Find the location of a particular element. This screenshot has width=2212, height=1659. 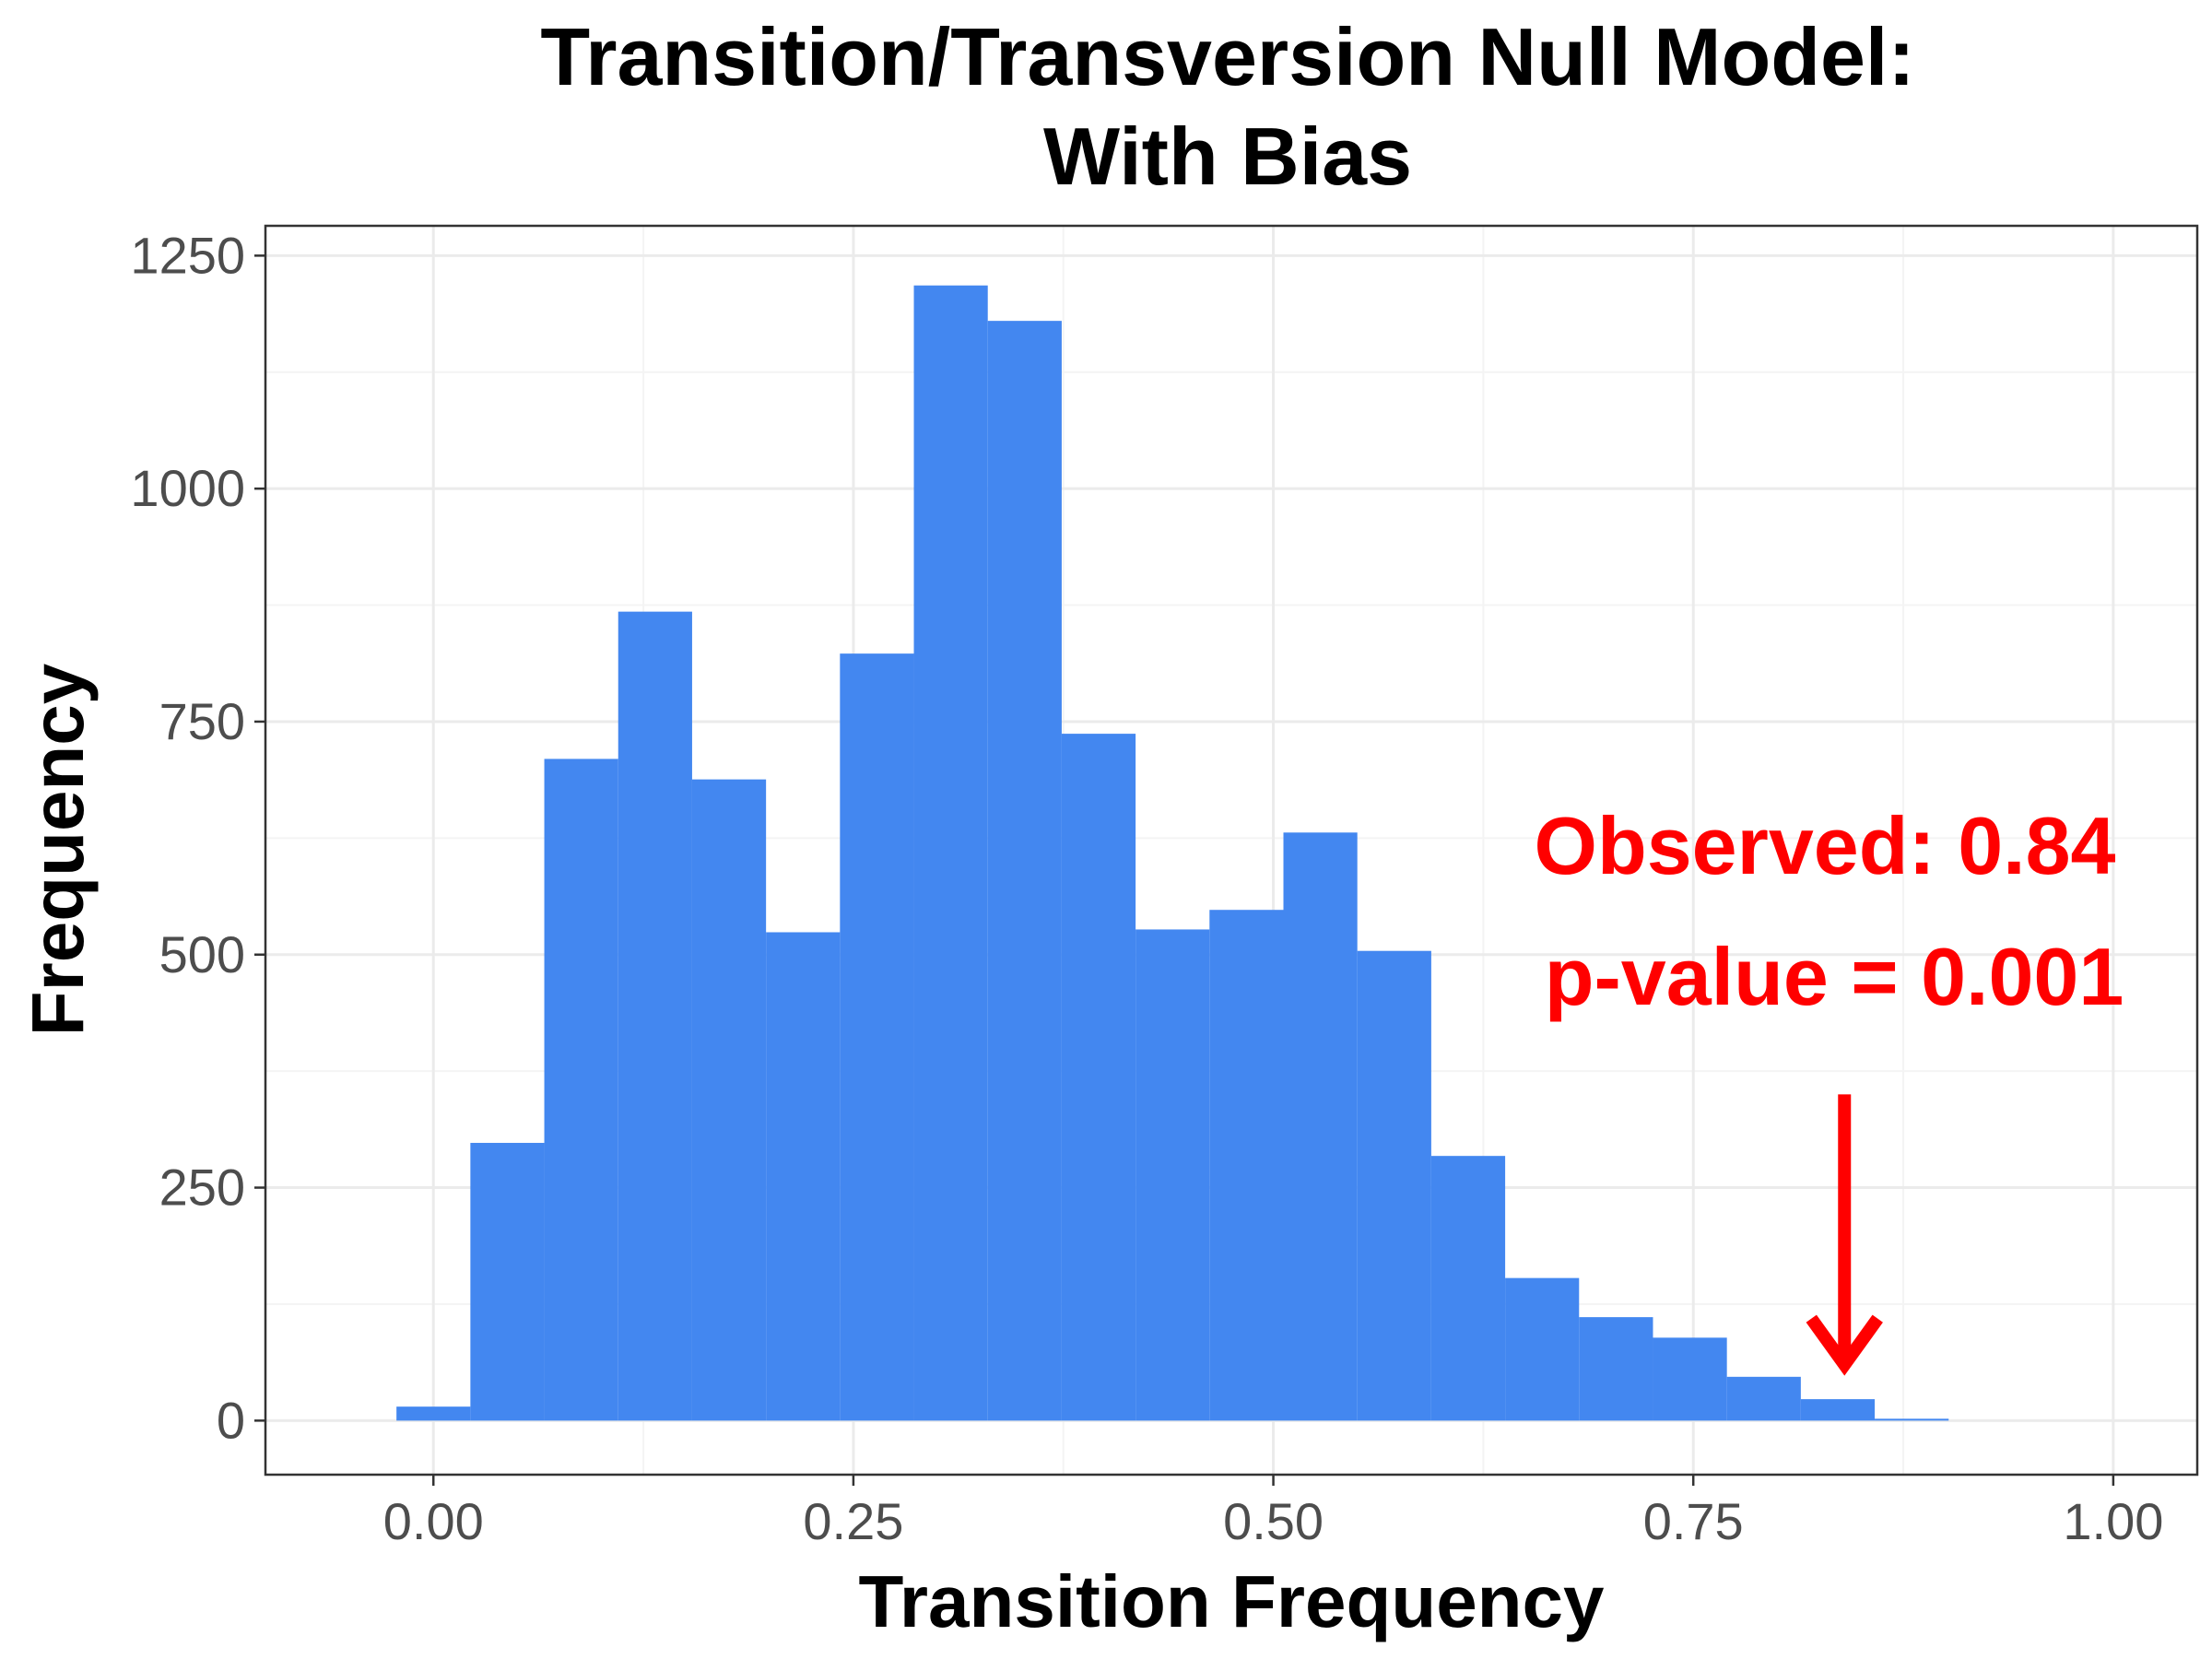

x-tick-label: 0.00 is located at coordinates (433, 1521).